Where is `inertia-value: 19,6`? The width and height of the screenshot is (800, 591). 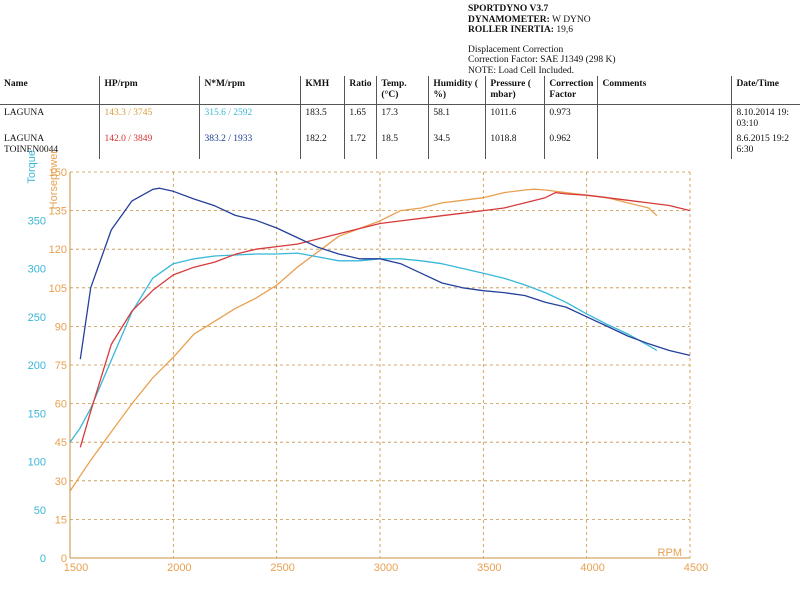 inertia-value: 19,6 is located at coordinates (564, 30).